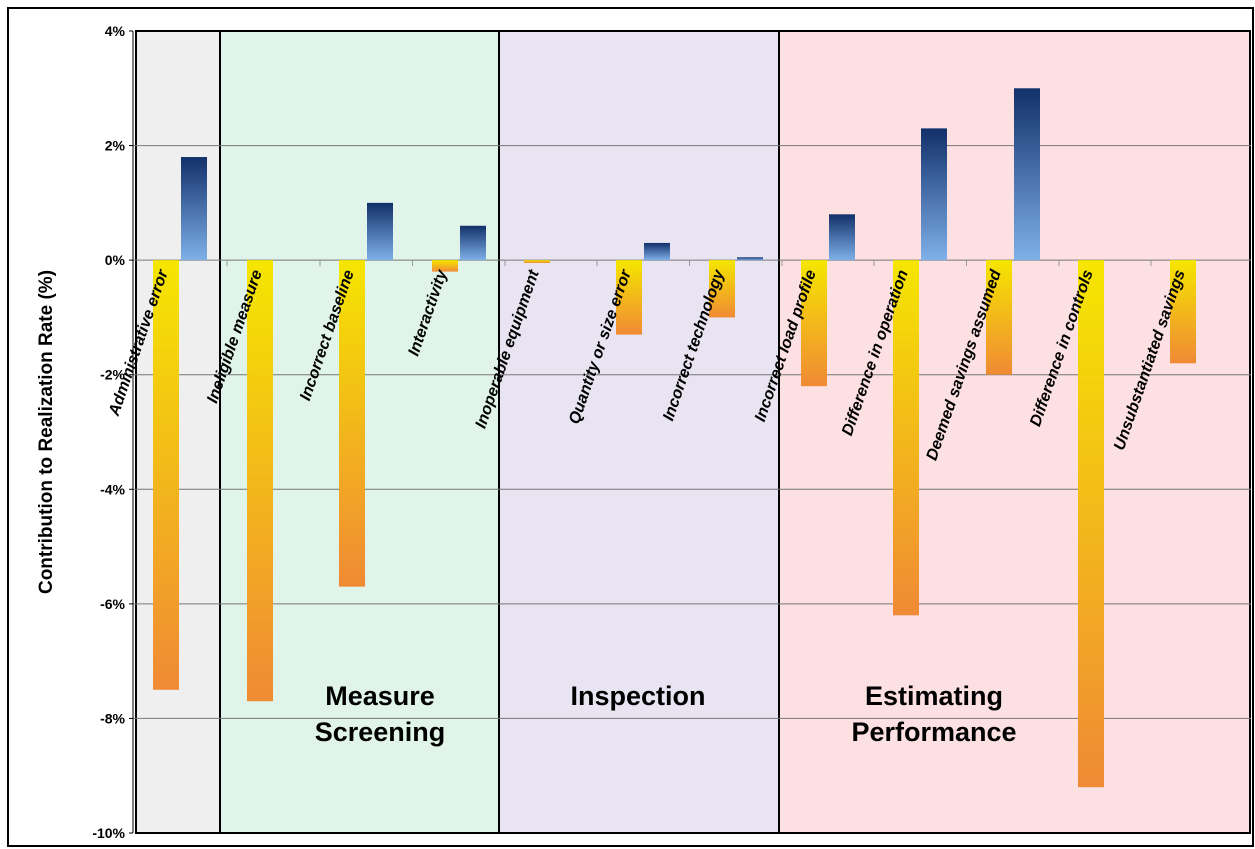 This screenshot has height=849, width=1255. Describe the element at coordinates (112, 718) in the screenshot. I see `y-tick-label: -8%` at that location.